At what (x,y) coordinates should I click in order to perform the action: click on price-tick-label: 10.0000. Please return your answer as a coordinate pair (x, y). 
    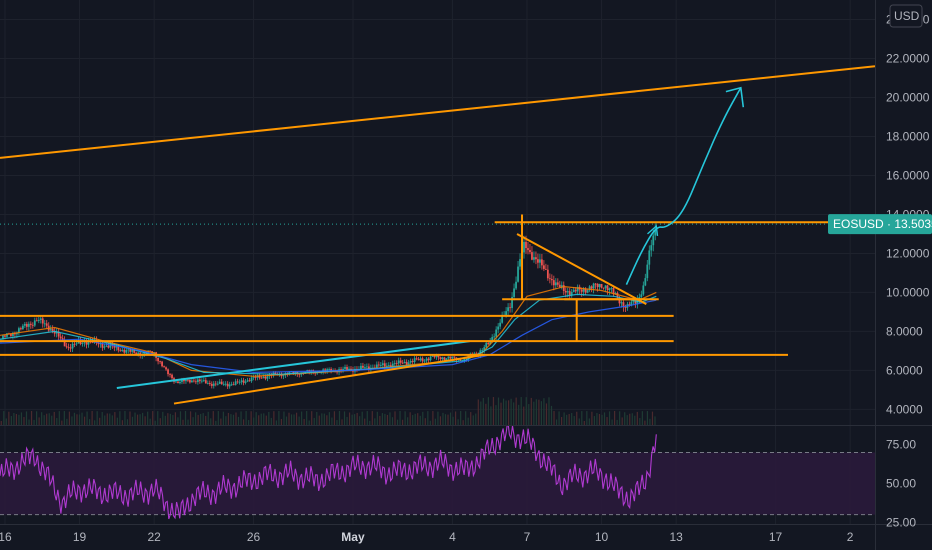
    Looking at the image, I should click on (908, 292).